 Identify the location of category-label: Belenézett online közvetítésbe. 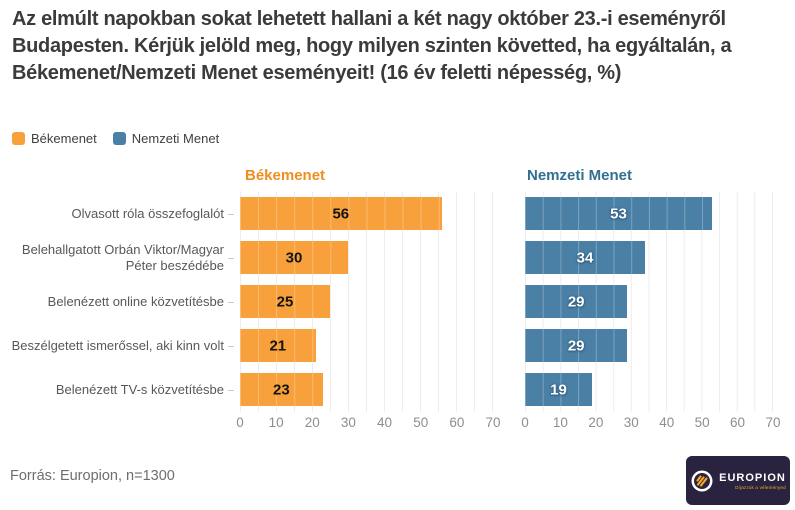
(122, 302).